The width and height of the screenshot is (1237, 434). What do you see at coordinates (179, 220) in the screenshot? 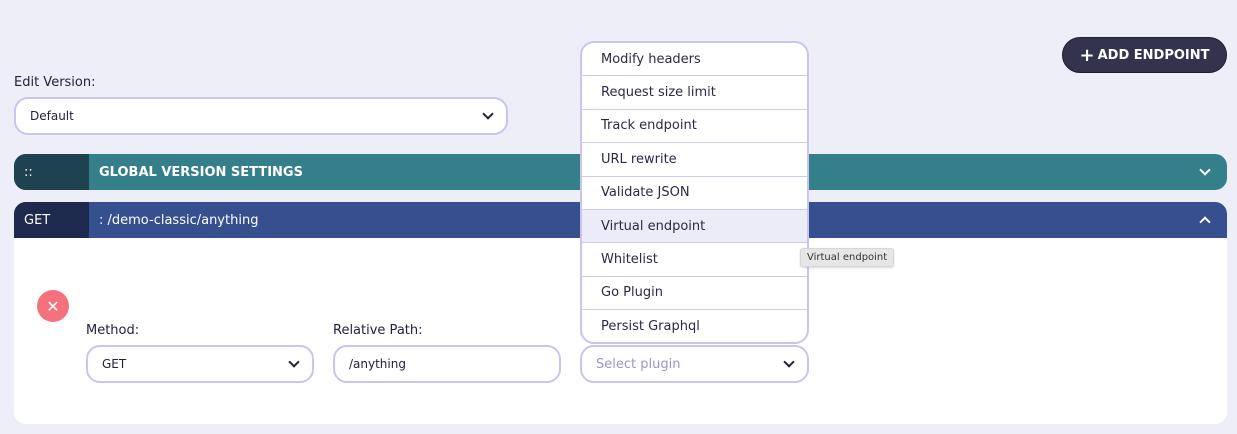
I see `endpoint-path: : /demo-classic/anything` at bounding box center [179, 220].